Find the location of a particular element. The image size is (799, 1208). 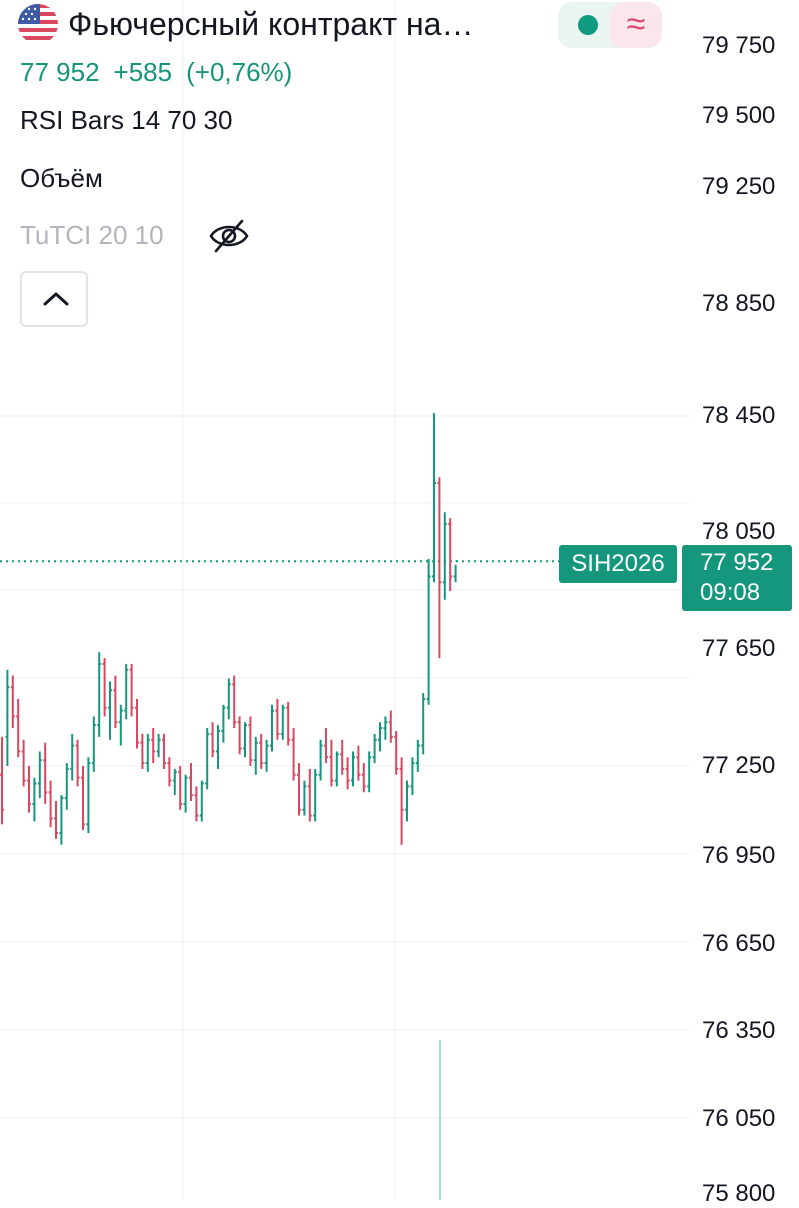

symbol-tag: SIH2026 is located at coordinates (618, 564).